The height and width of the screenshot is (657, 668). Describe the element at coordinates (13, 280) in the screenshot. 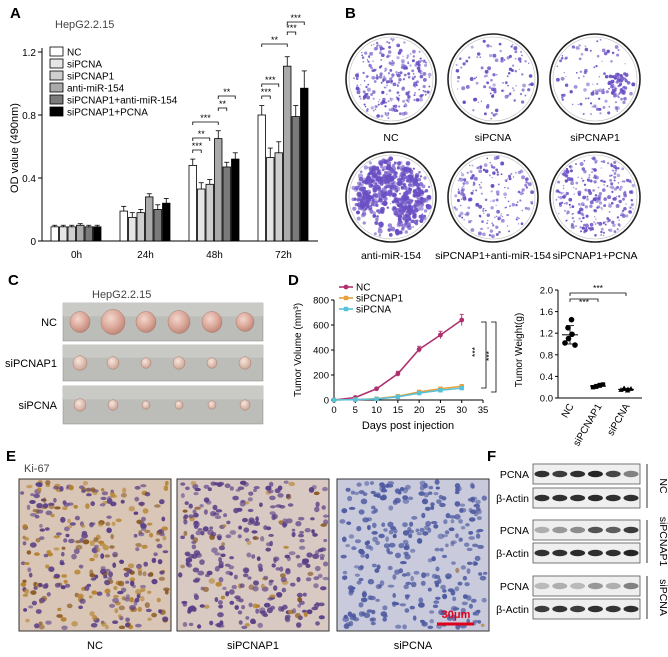

I see `panel-letter-c: C` at that location.